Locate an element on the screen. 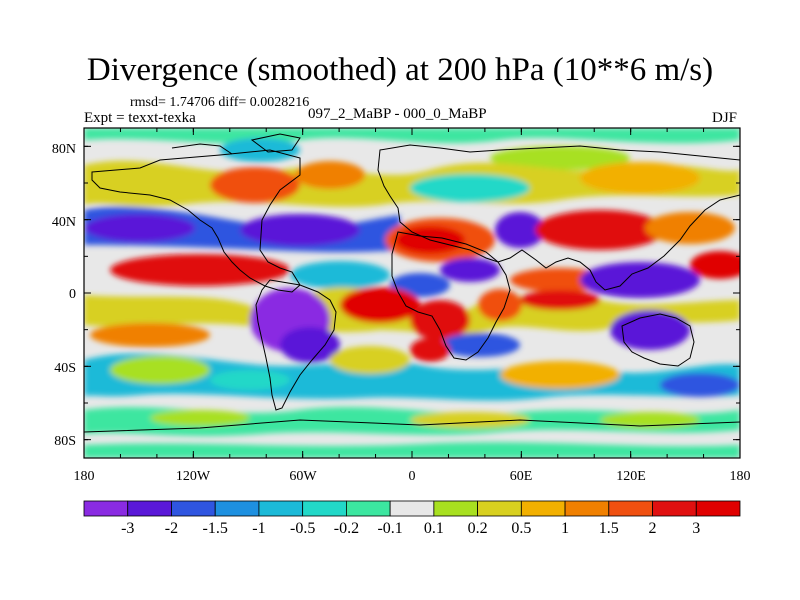 Image resolution: width=800 pixels, height=600 pixels. season-label: DJF is located at coordinates (725, 118).